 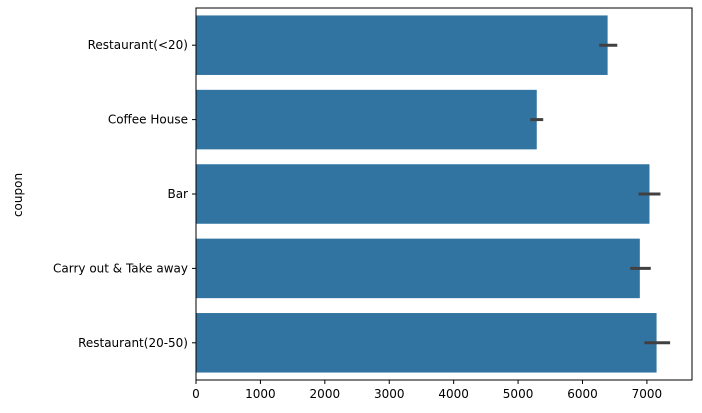 What do you see at coordinates (518, 394) in the screenshot?
I see `x-tick-label: 5000` at bounding box center [518, 394].